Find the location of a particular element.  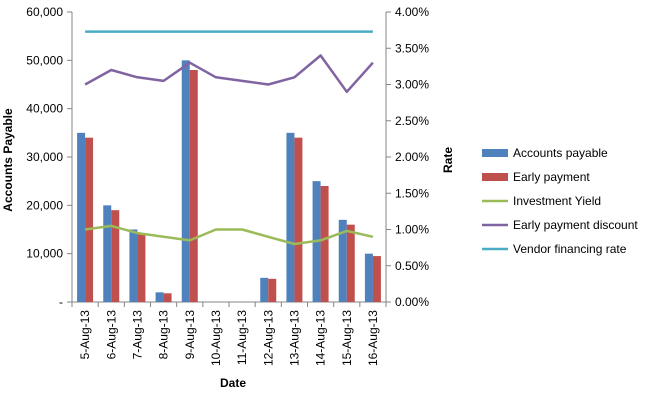

y2-tick-label: 3.00% is located at coordinates (412, 85).